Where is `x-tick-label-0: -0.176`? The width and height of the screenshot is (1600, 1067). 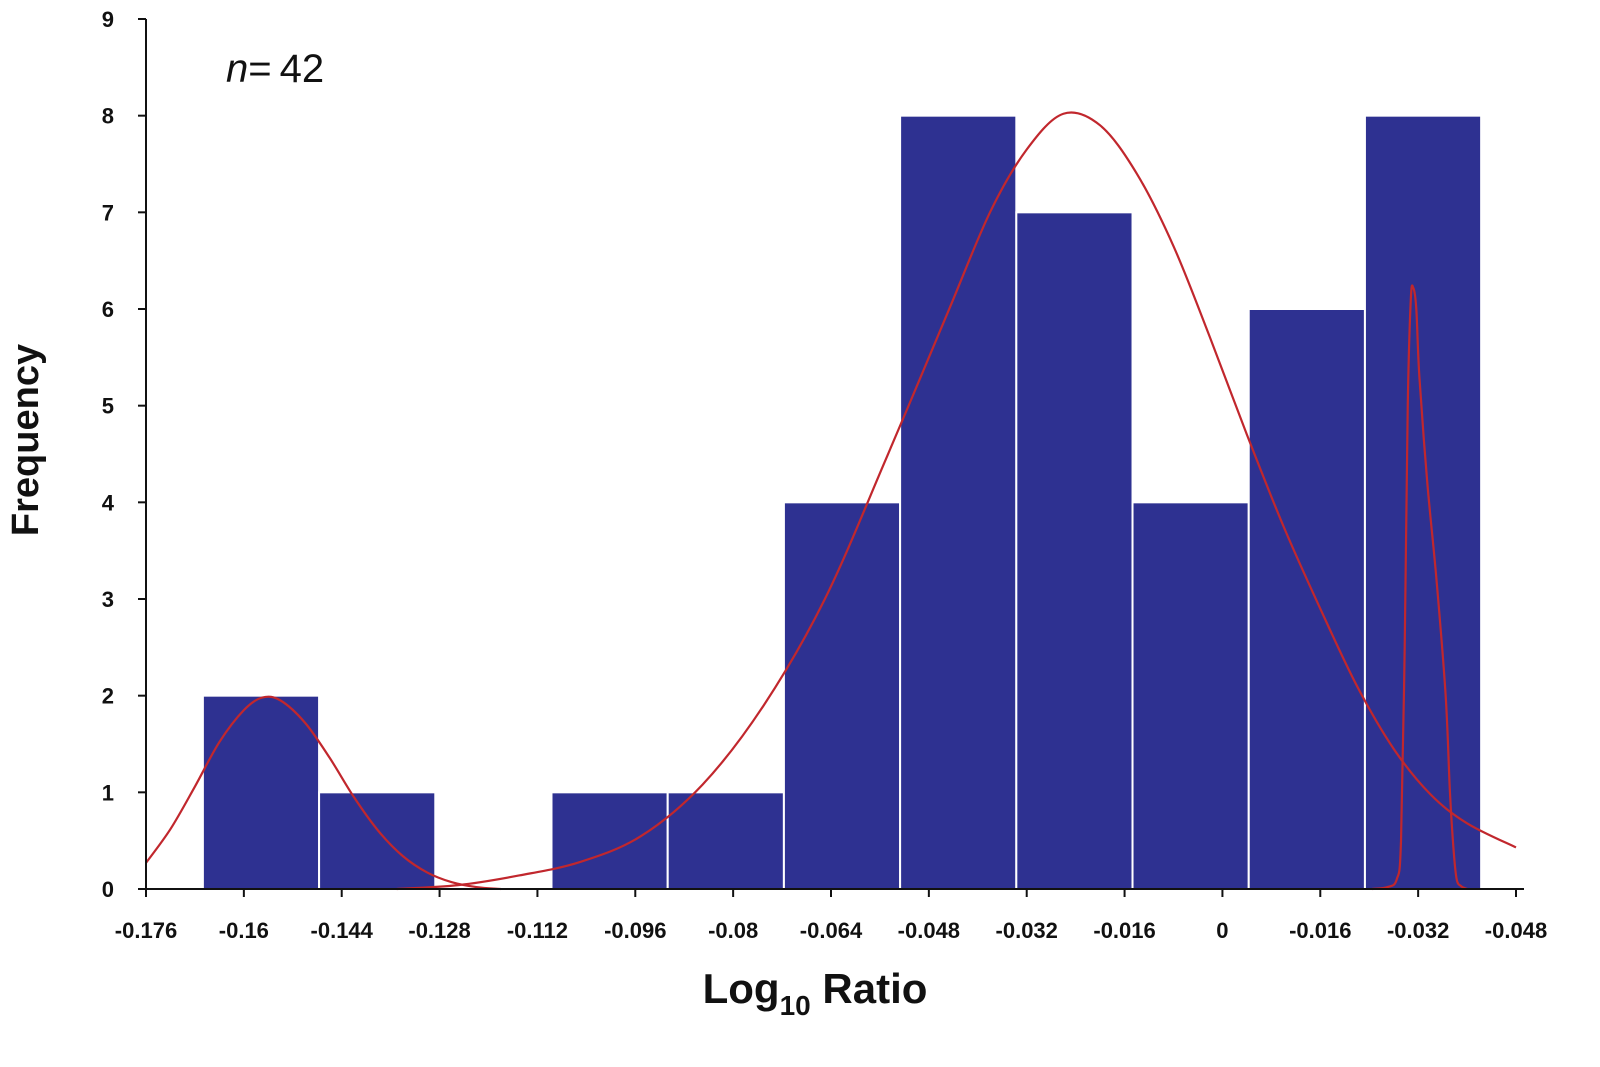
x-tick-label-0: -0.176 is located at coordinates (146, 930).